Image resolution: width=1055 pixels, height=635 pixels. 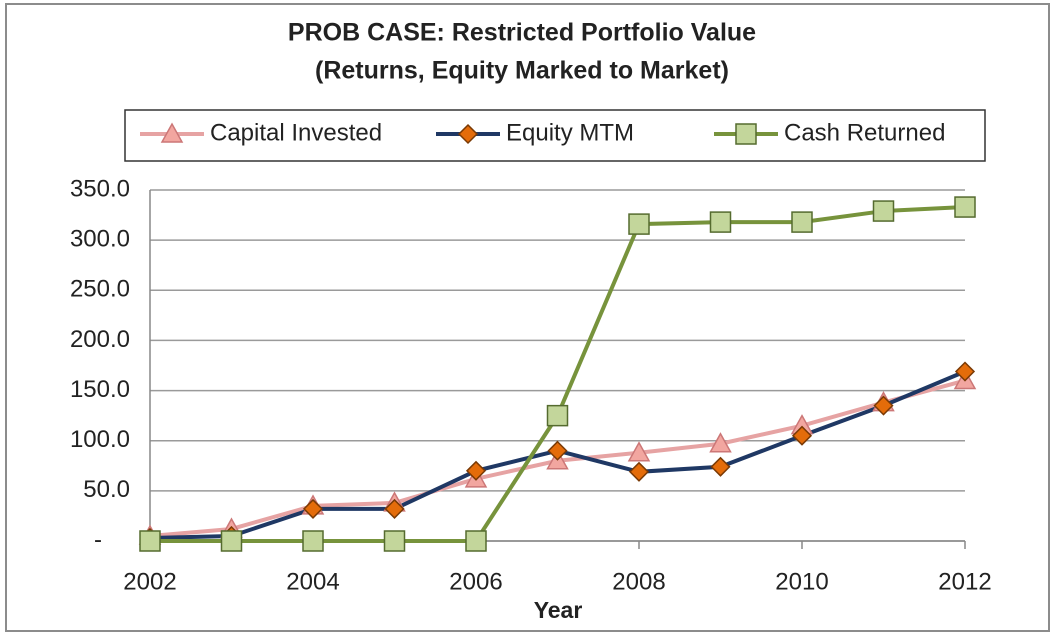 I want to click on y-tick-label: -, so click(x=98, y=539).